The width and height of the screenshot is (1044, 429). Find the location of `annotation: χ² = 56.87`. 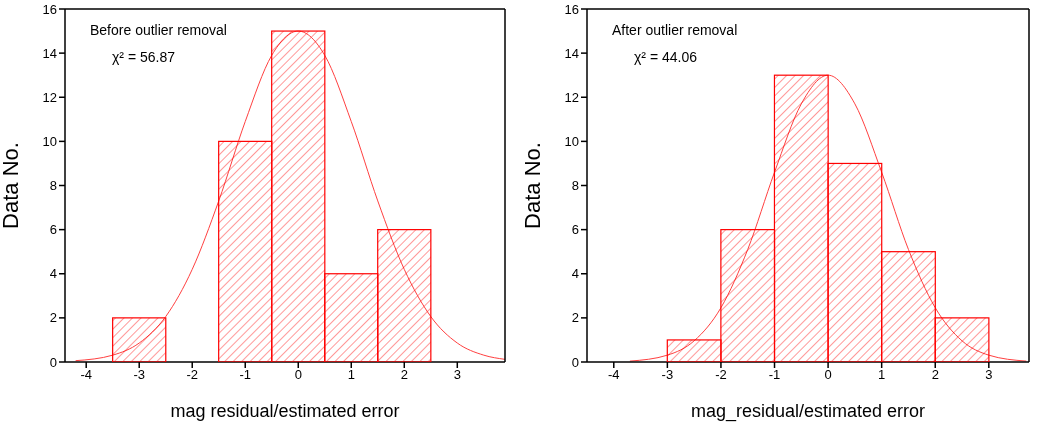

annotation: χ² = 56.87 is located at coordinates (143, 57).